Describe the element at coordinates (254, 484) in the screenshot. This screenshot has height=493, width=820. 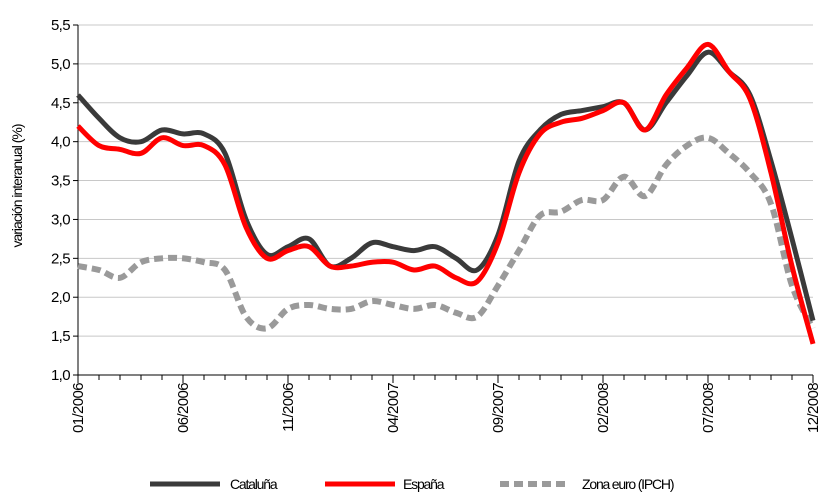
I see `legend-label-0: Cataluña` at that location.